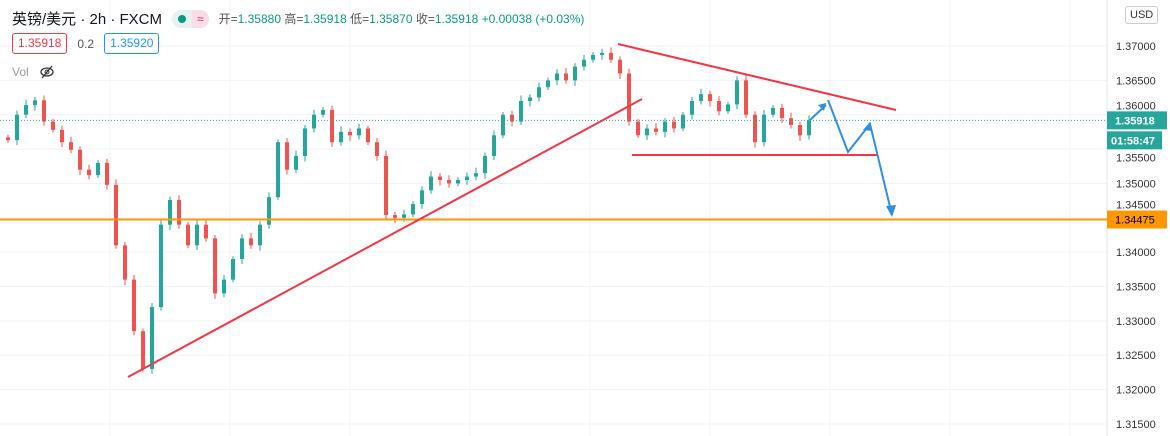  I want to click on descending-resistance-line, so click(757, 77).